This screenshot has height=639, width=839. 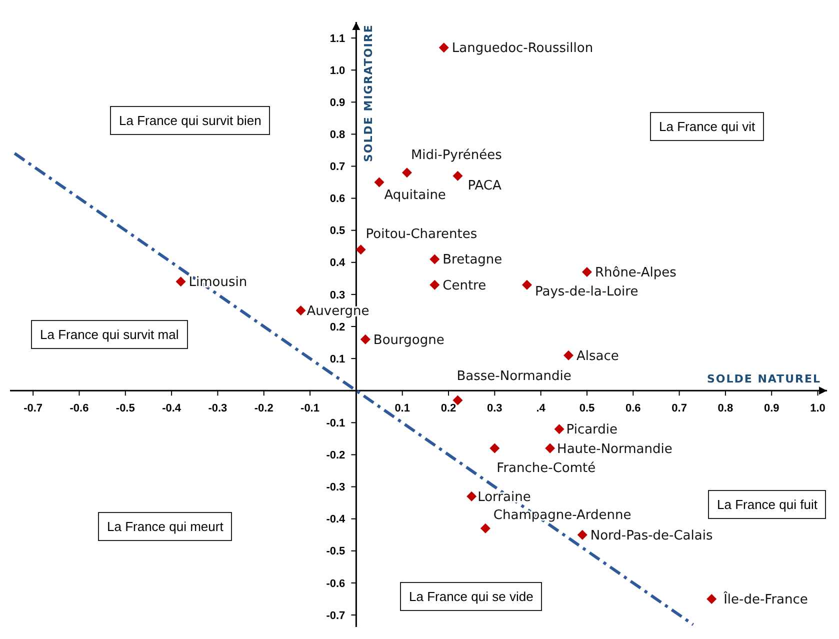 What do you see at coordinates (635, 273) in the screenshot?
I see `series-label: Rhône-Alpes` at bounding box center [635, 273].